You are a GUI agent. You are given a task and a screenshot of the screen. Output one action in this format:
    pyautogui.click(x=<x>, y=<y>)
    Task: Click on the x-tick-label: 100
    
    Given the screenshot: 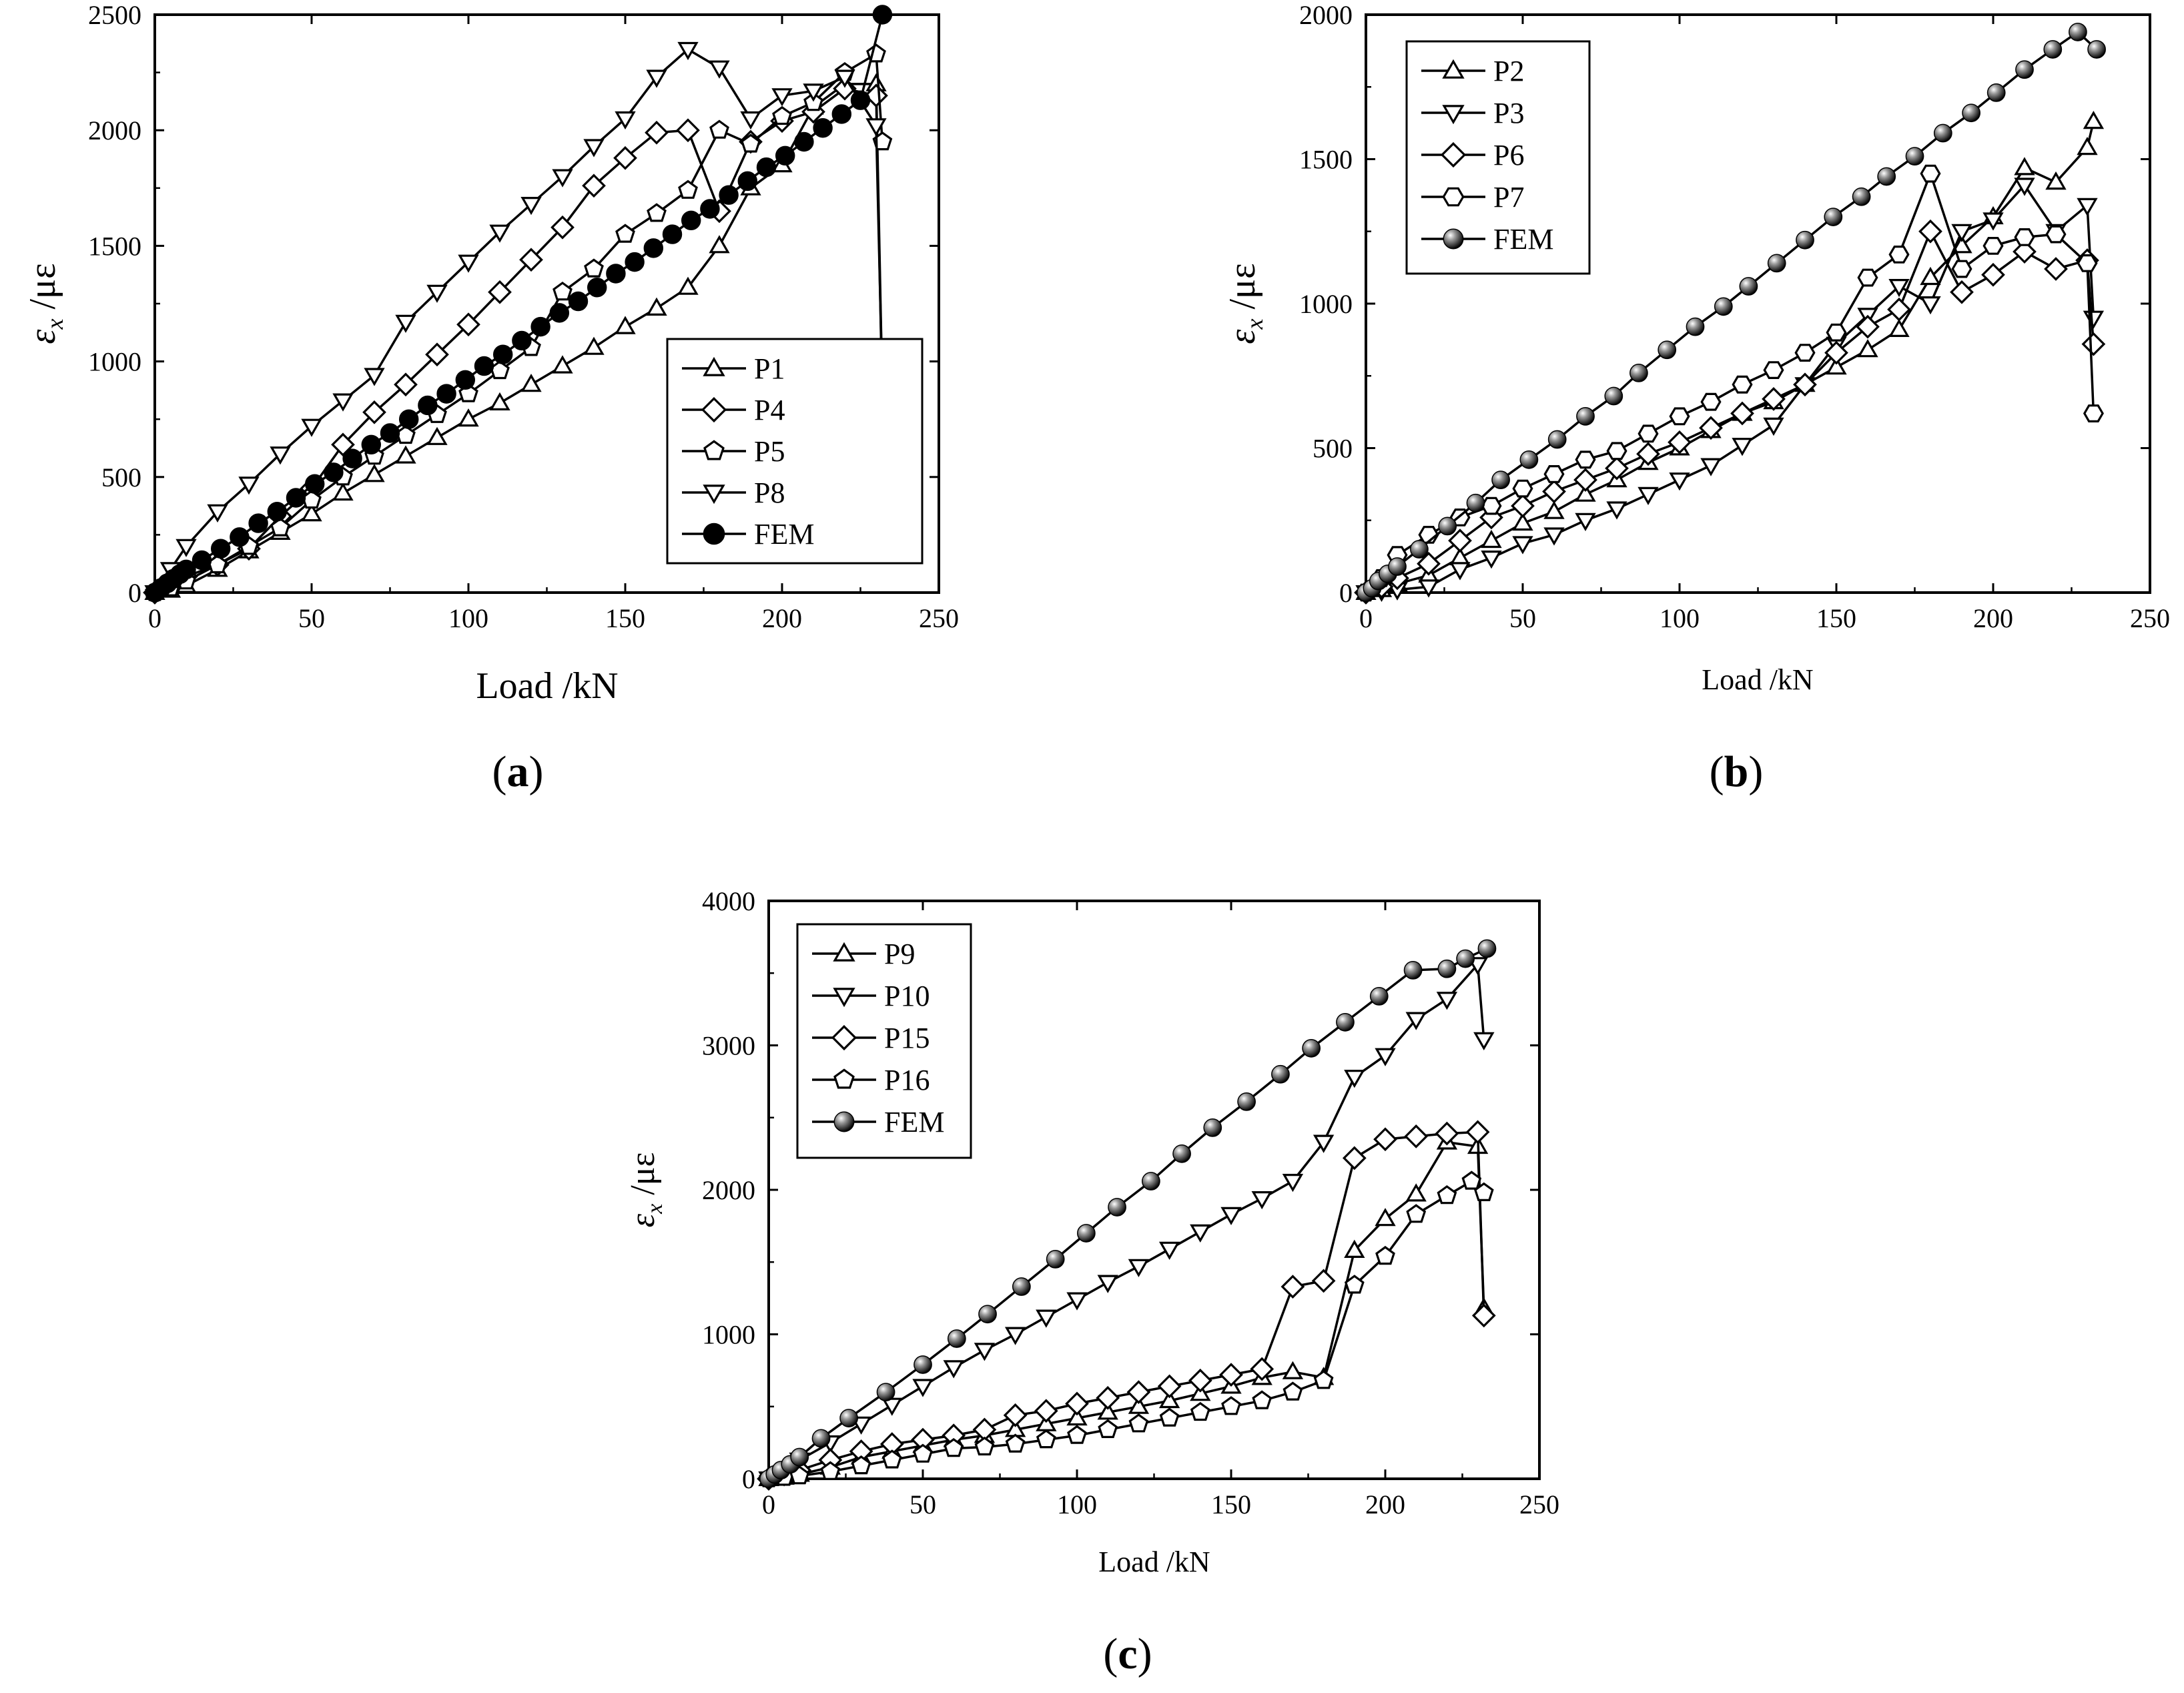 What is the action you would take?
    pyautogui.click(x=1680, y=618)
    